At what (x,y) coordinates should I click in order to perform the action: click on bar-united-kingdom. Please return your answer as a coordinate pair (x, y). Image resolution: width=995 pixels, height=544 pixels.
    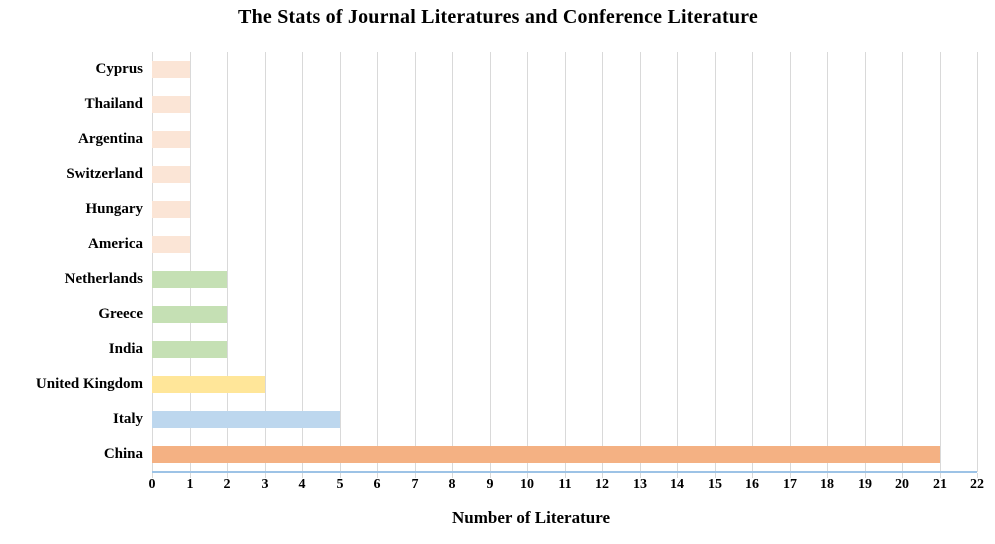
    Looking at the image, I should click on (208, 384).